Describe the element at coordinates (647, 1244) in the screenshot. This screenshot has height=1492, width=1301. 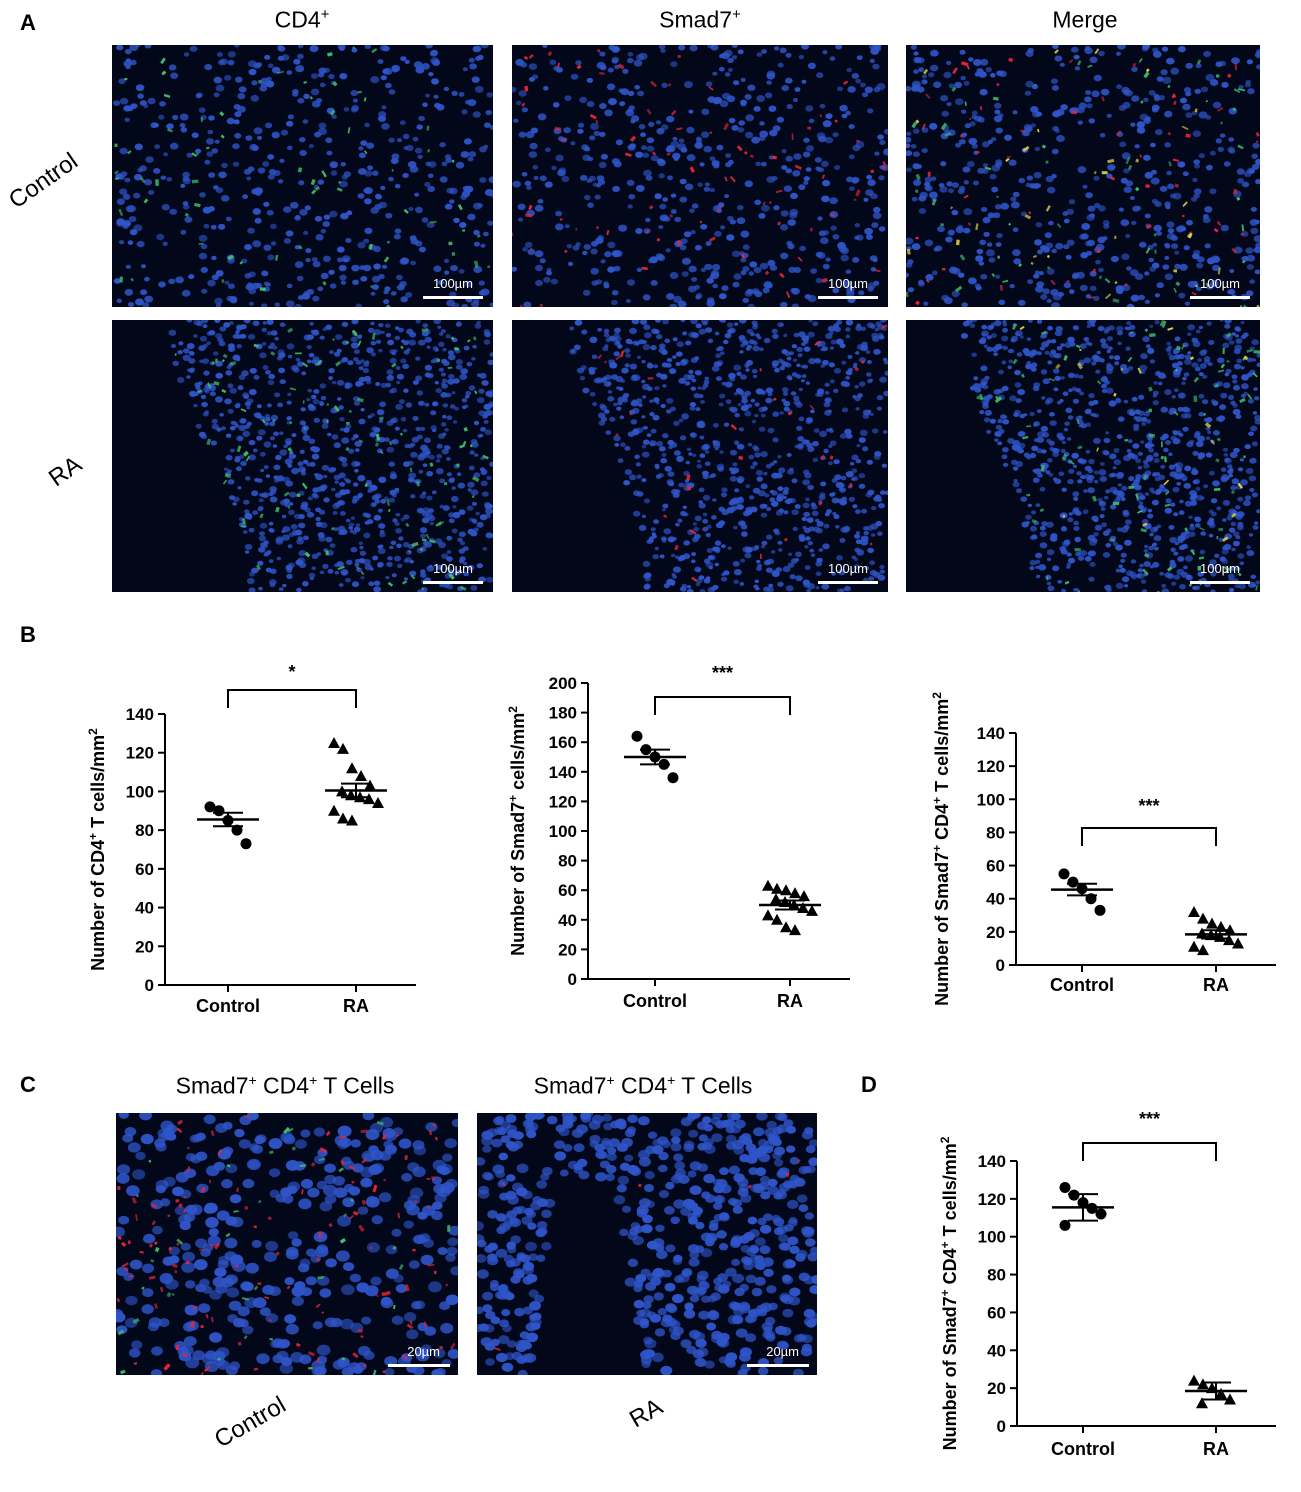
I see `micrograph-c-ra: 20µm` at that location.